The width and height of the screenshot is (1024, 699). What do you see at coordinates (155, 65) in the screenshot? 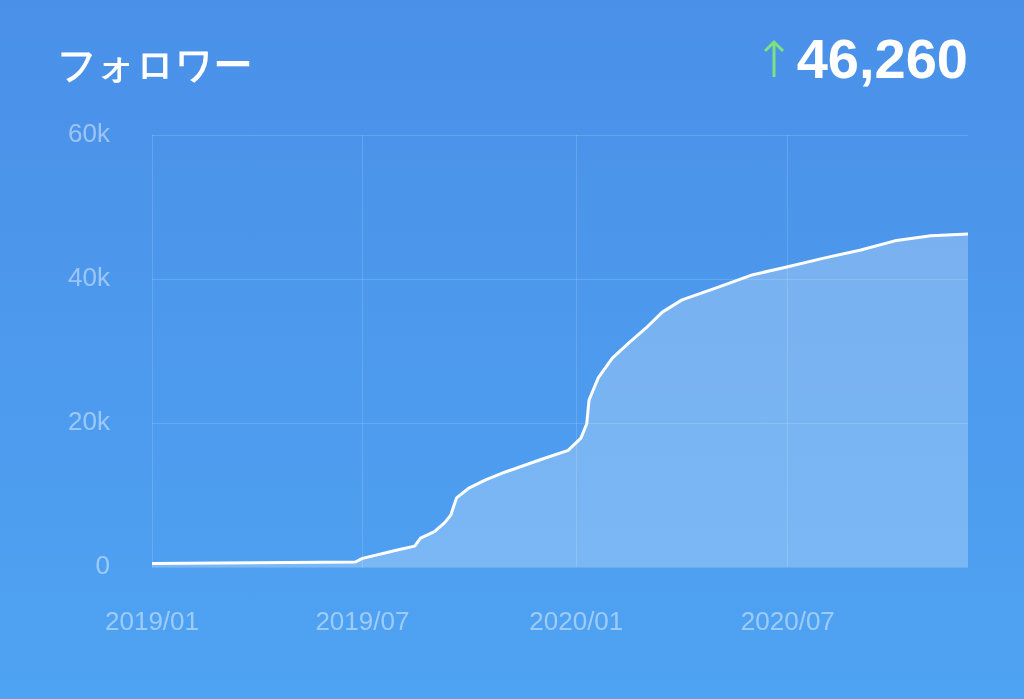
I see `chart-title: フォロワー` at bounding box center [155, 65].